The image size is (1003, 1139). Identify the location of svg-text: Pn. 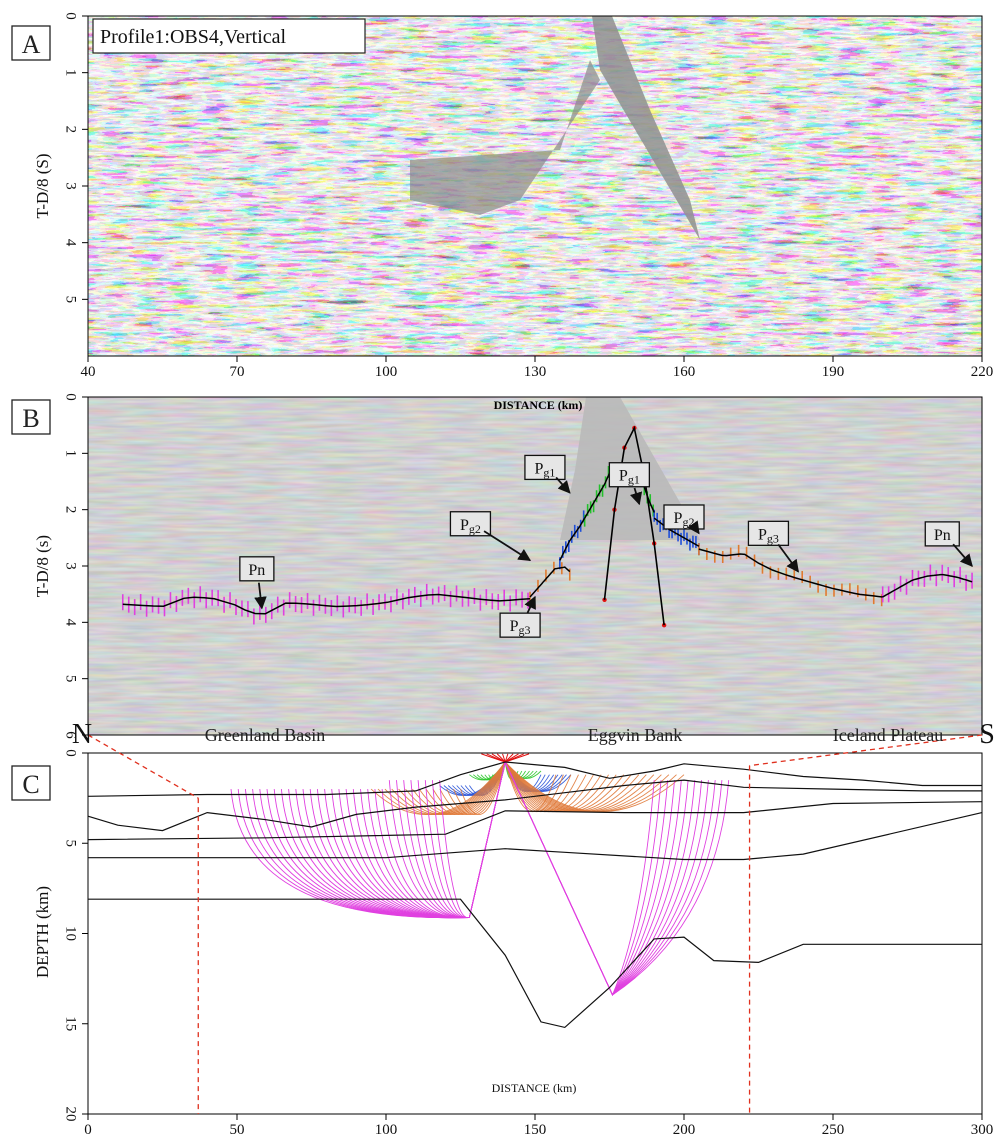
(942, 535).